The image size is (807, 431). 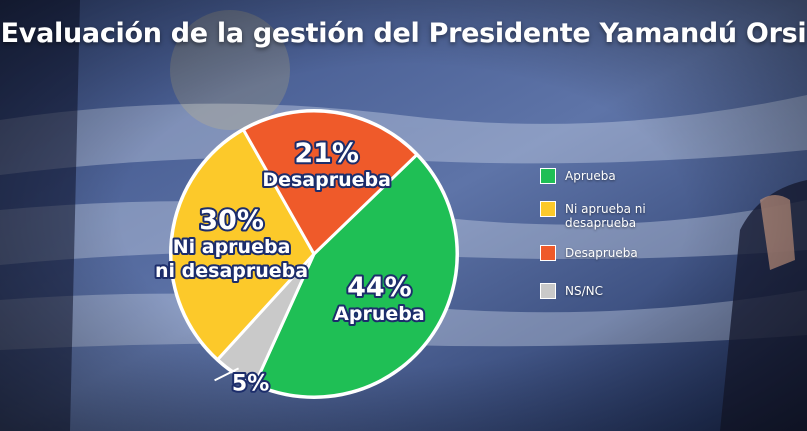 I want to click on data-label-ni-aprueba-ni-desaprueba: 30%, so click(x=231, y=220).